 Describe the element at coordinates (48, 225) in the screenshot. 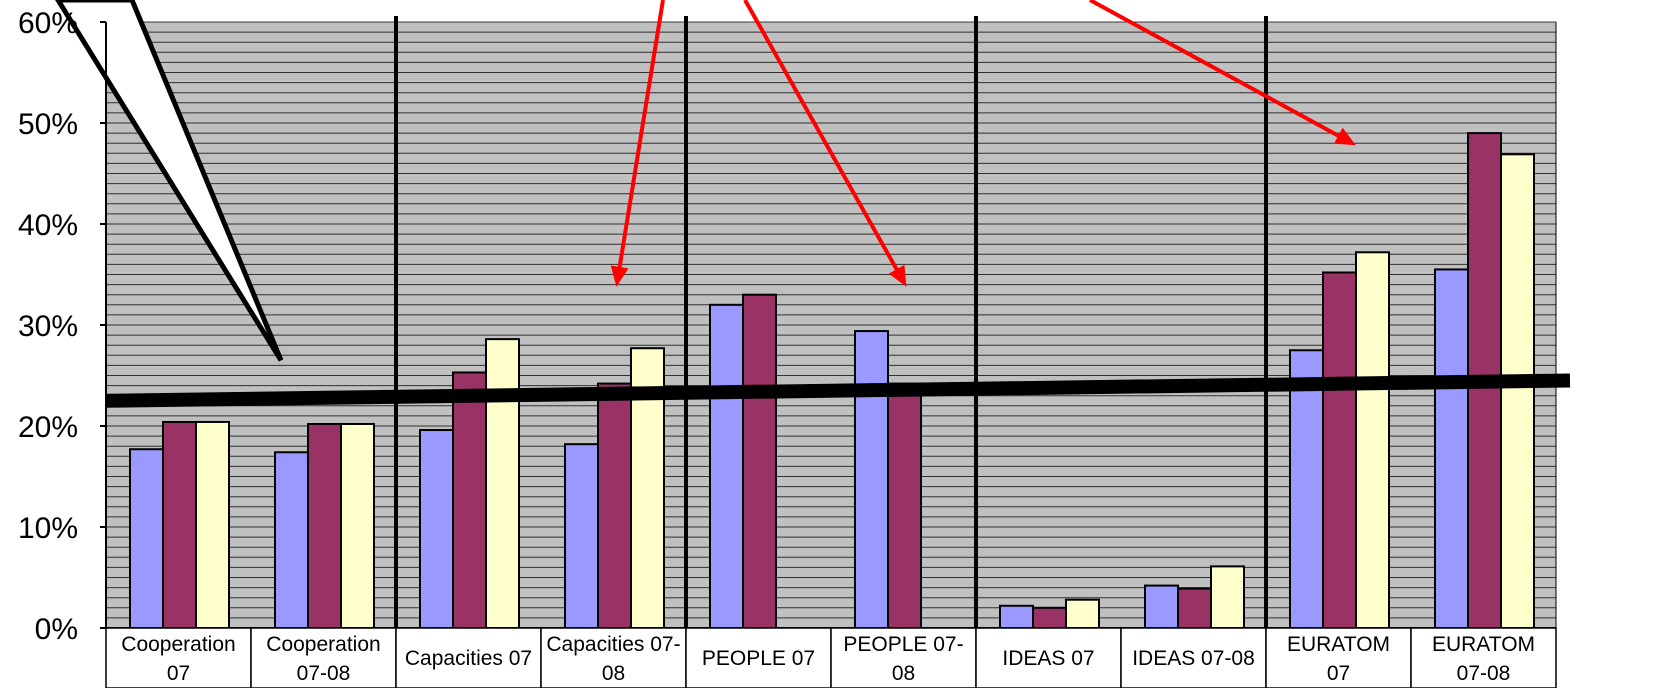

I see `y-tick-label: 40%` at that location.